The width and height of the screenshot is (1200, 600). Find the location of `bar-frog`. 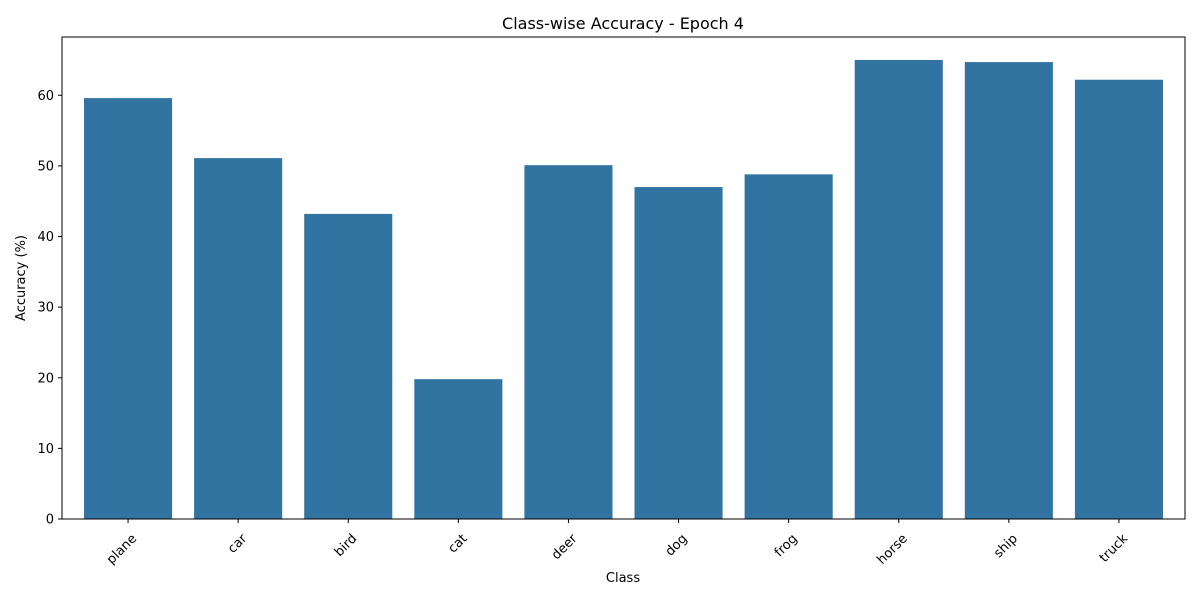

bar-frog is located at coordinates (788, 347).